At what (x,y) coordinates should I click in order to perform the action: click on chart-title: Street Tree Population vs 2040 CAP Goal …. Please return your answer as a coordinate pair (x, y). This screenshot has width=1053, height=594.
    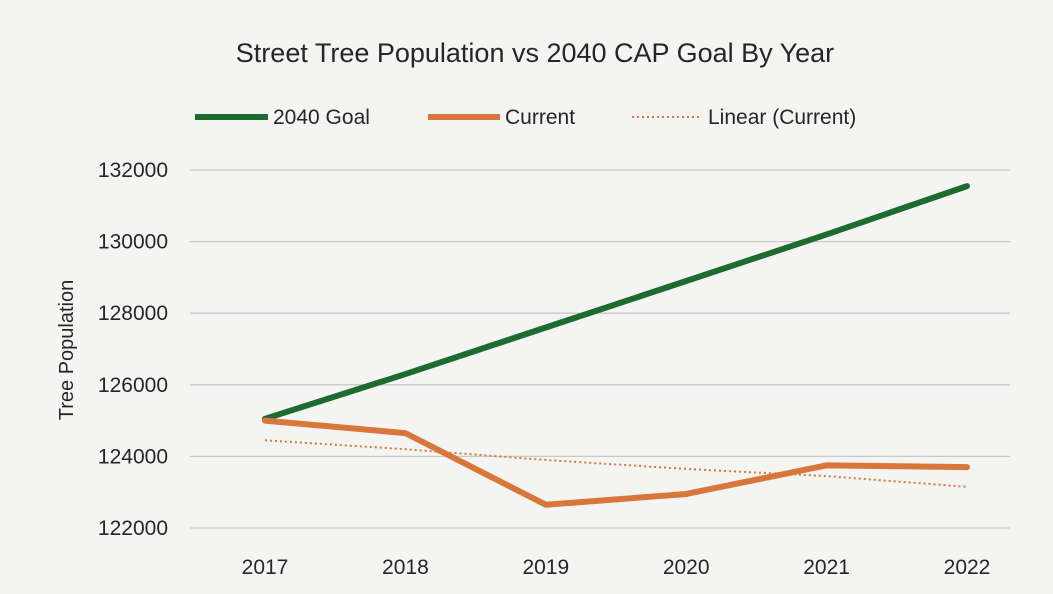
    Looking at the image, I should click on (535, 53).